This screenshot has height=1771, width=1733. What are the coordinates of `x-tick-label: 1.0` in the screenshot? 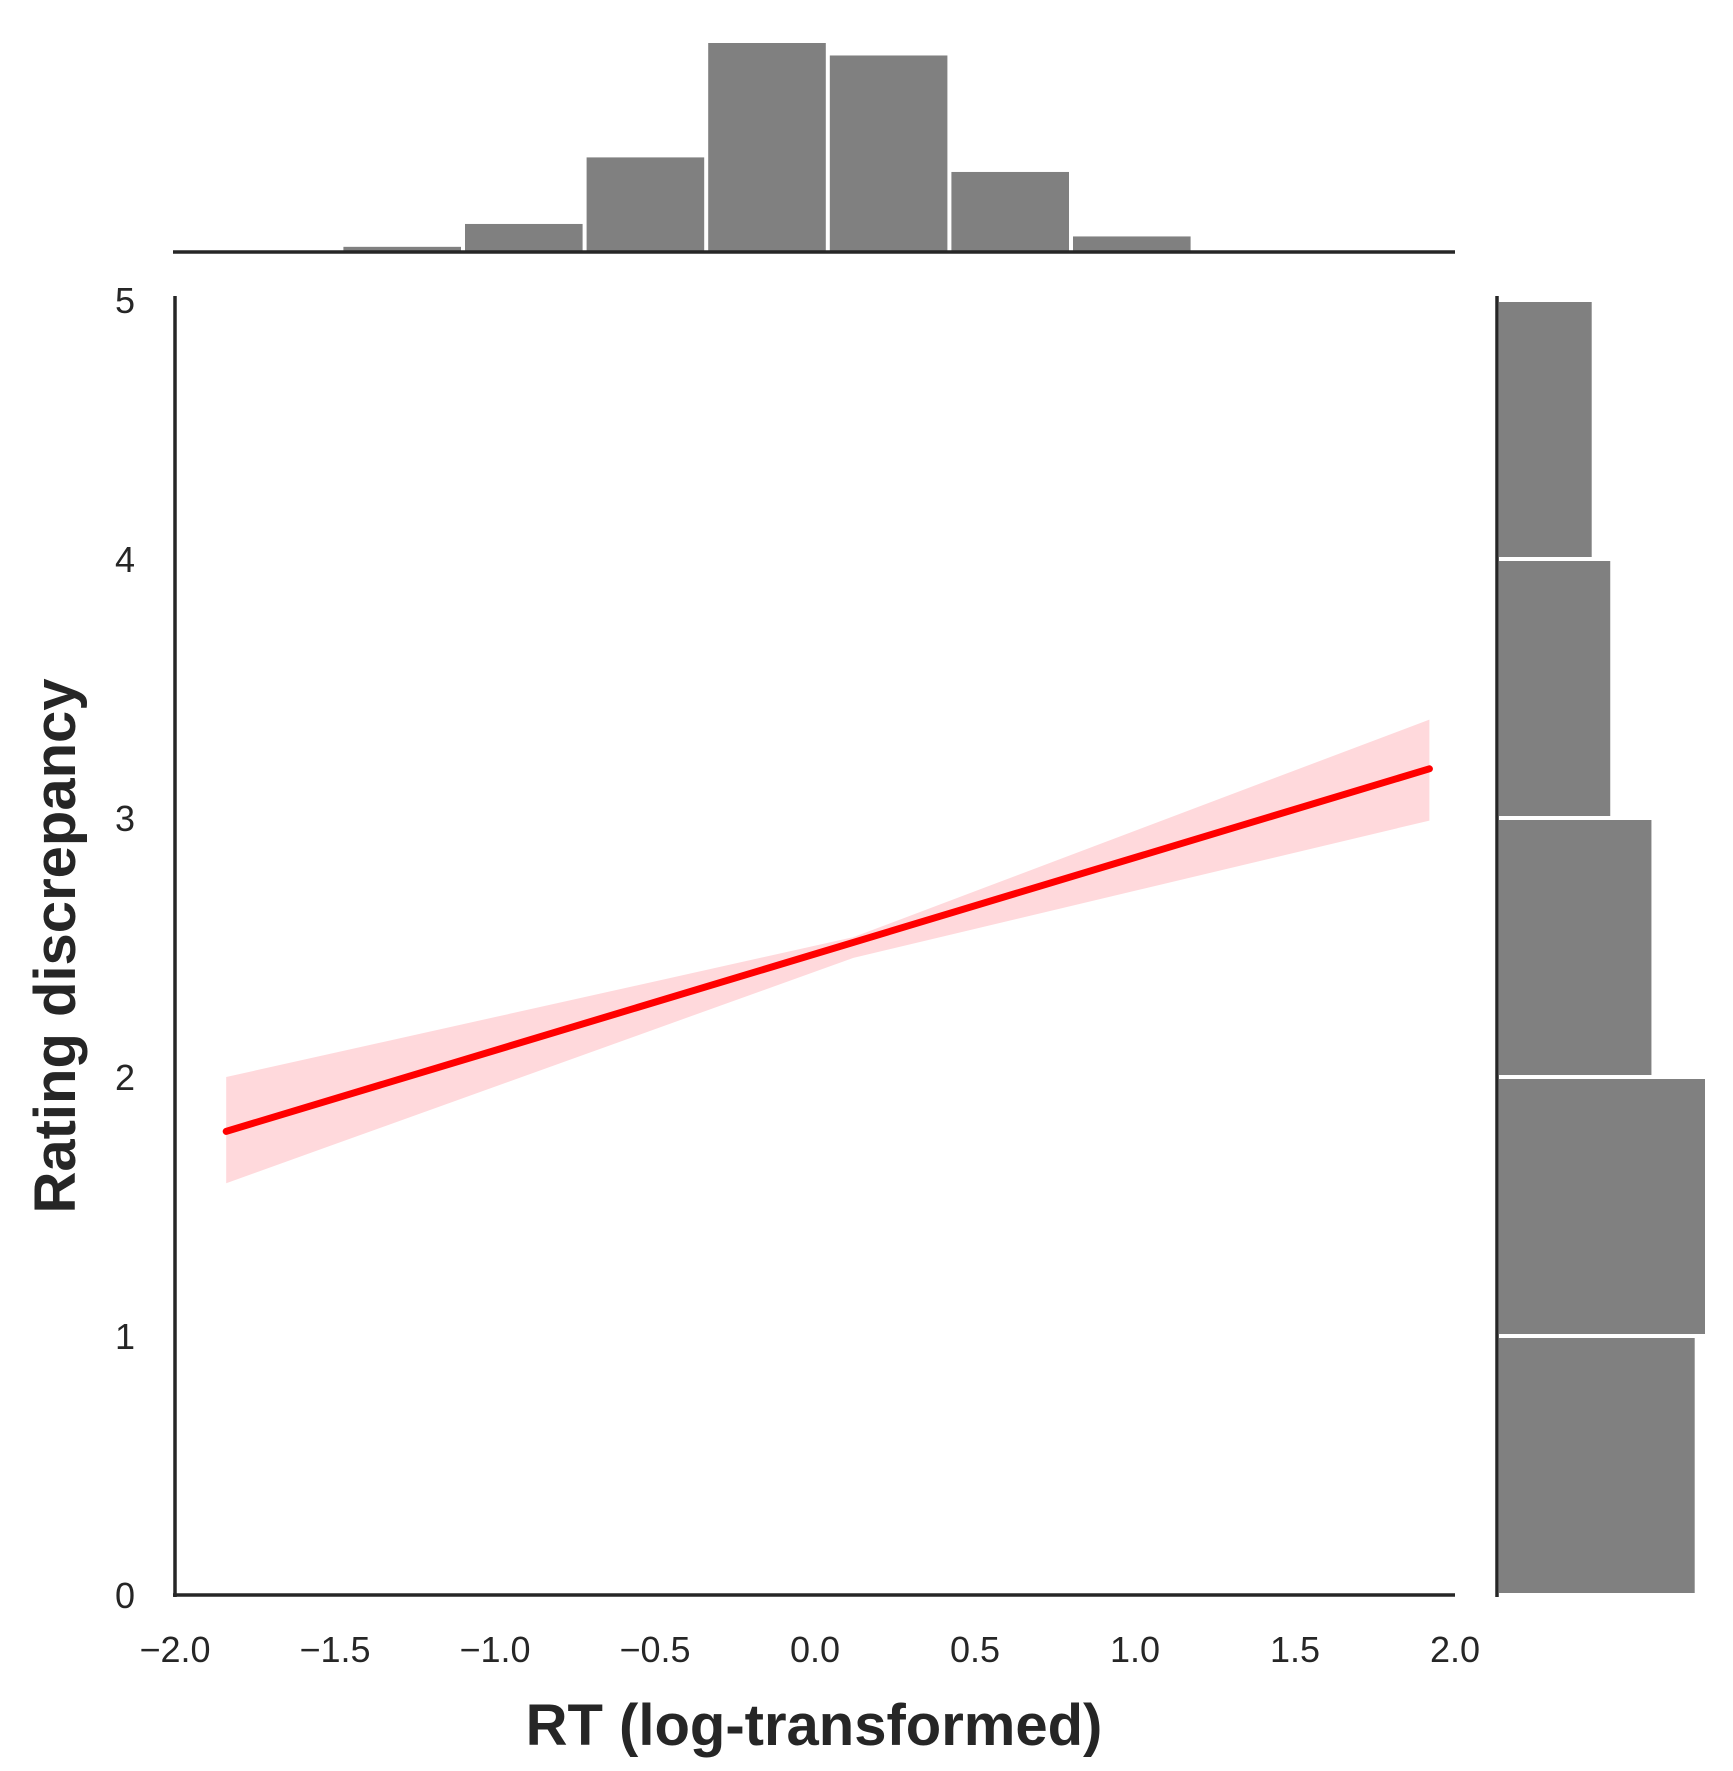 It's located at (1135, 1649).